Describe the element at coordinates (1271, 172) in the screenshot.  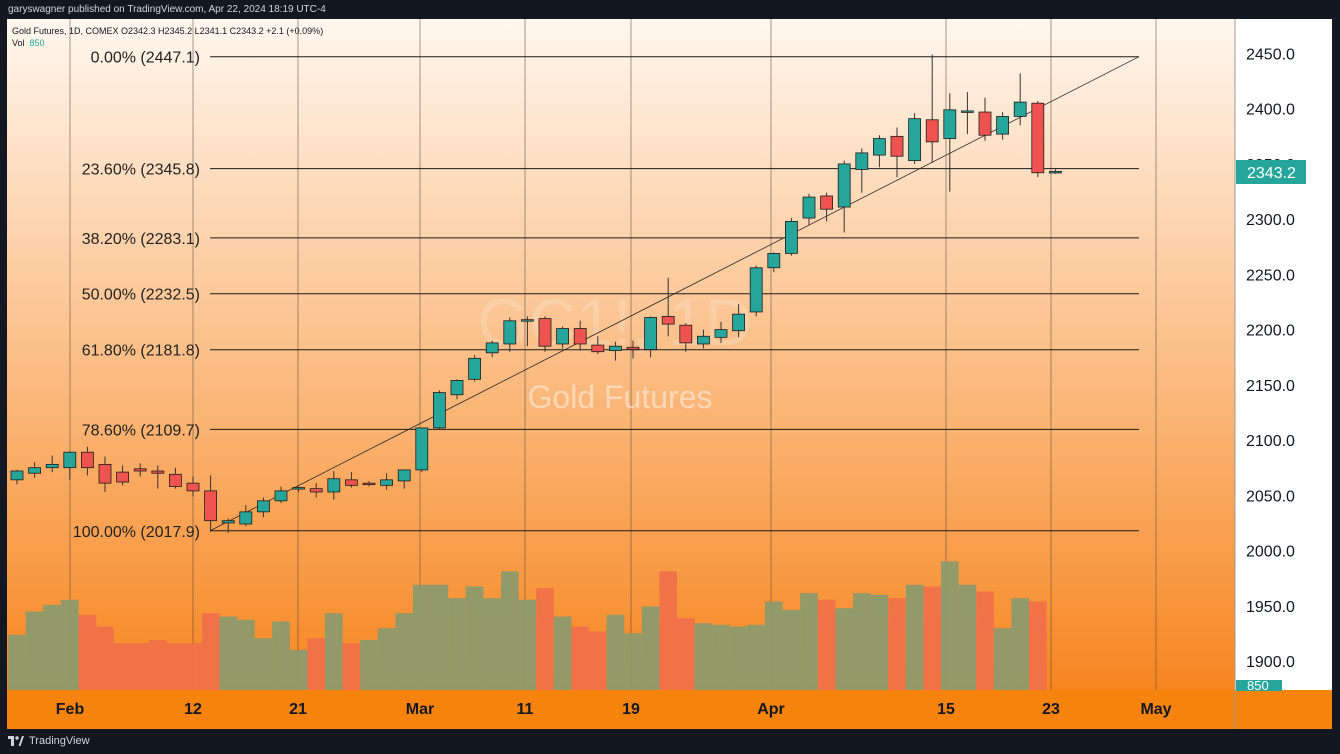
I see `last-price-badge: 2343.2` at that location.